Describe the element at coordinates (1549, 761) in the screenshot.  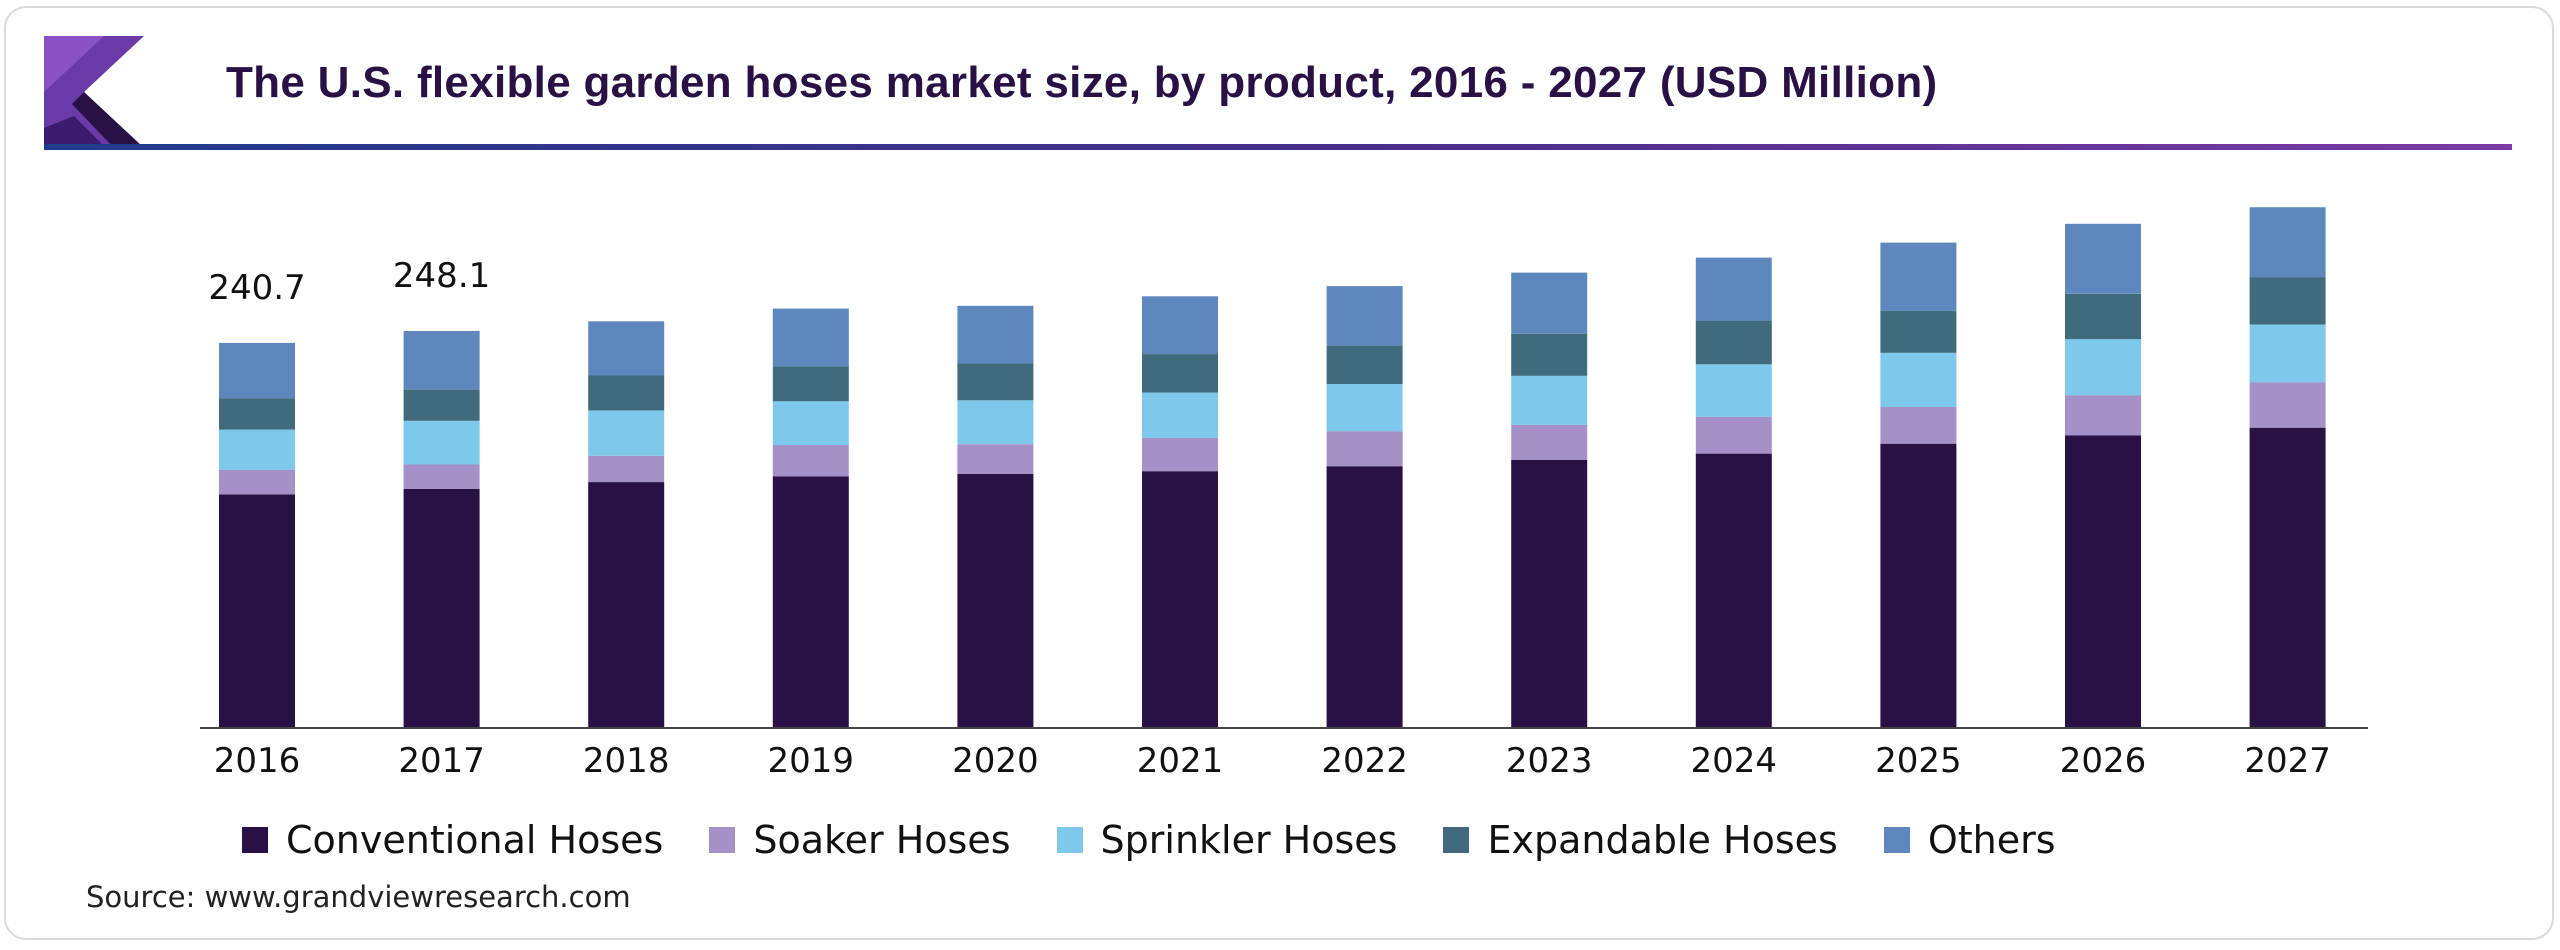
I see `x-tick-label-2023: 2023` at that location.